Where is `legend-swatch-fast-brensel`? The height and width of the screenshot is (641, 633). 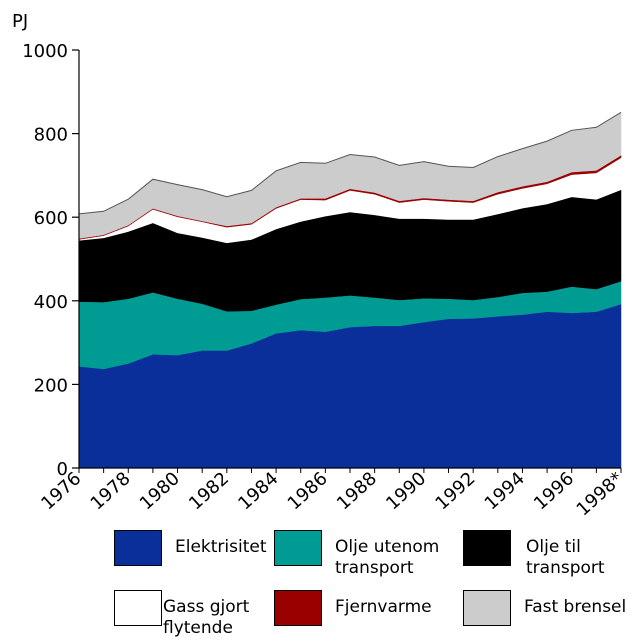 legend-swatch-fast-brensel is located at coordinates (487, 608).